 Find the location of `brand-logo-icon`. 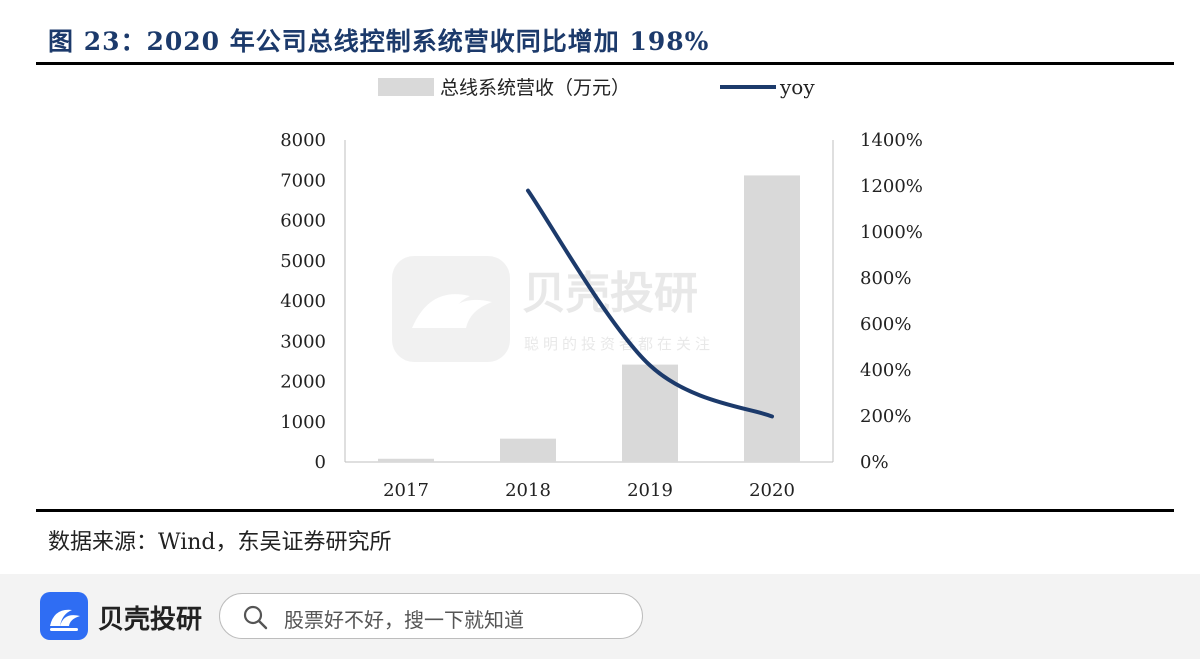

brand-logo-icon is located at coordinates (64, 616).